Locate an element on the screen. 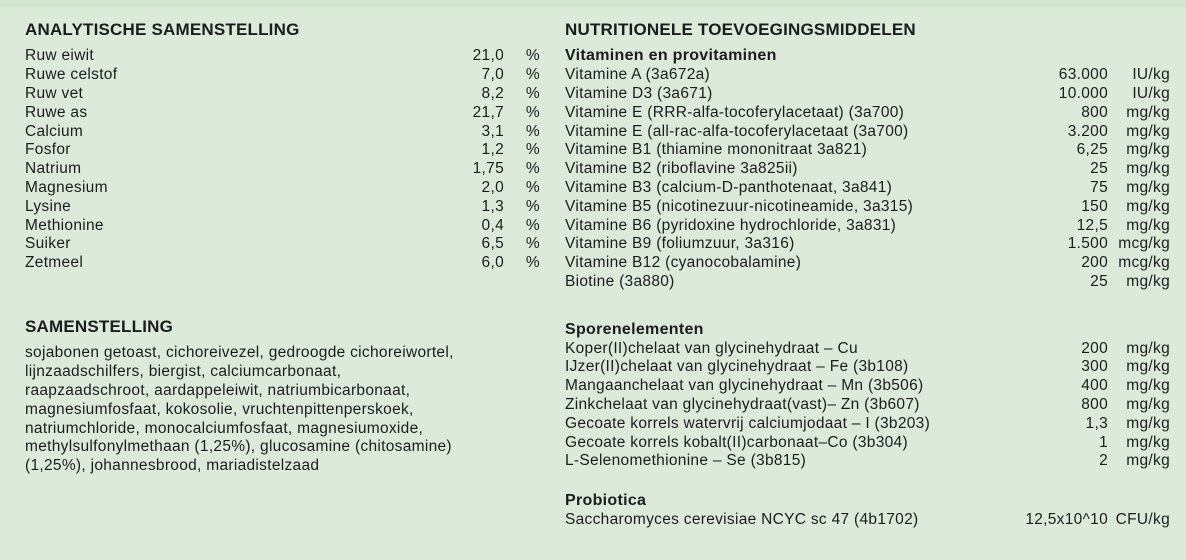 This screenshot has width=1186, height=560. vitamin-value: 1.500 is located at coordinates (1087, 244).